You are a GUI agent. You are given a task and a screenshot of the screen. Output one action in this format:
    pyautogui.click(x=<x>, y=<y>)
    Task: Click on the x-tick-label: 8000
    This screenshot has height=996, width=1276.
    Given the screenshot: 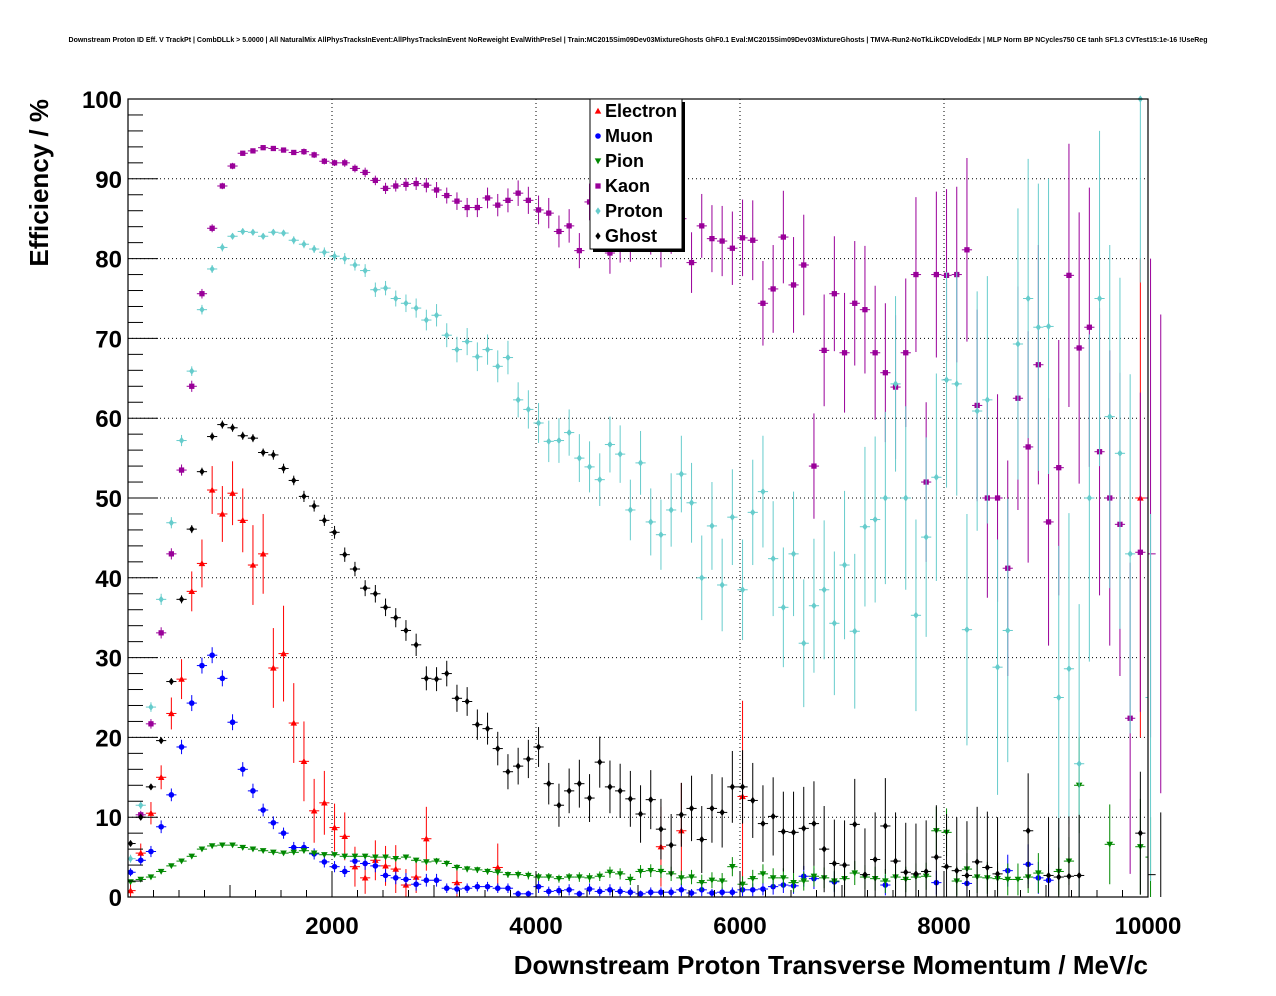 What is the action you would take?
    pyautogui.click(x=943, y=926)
    